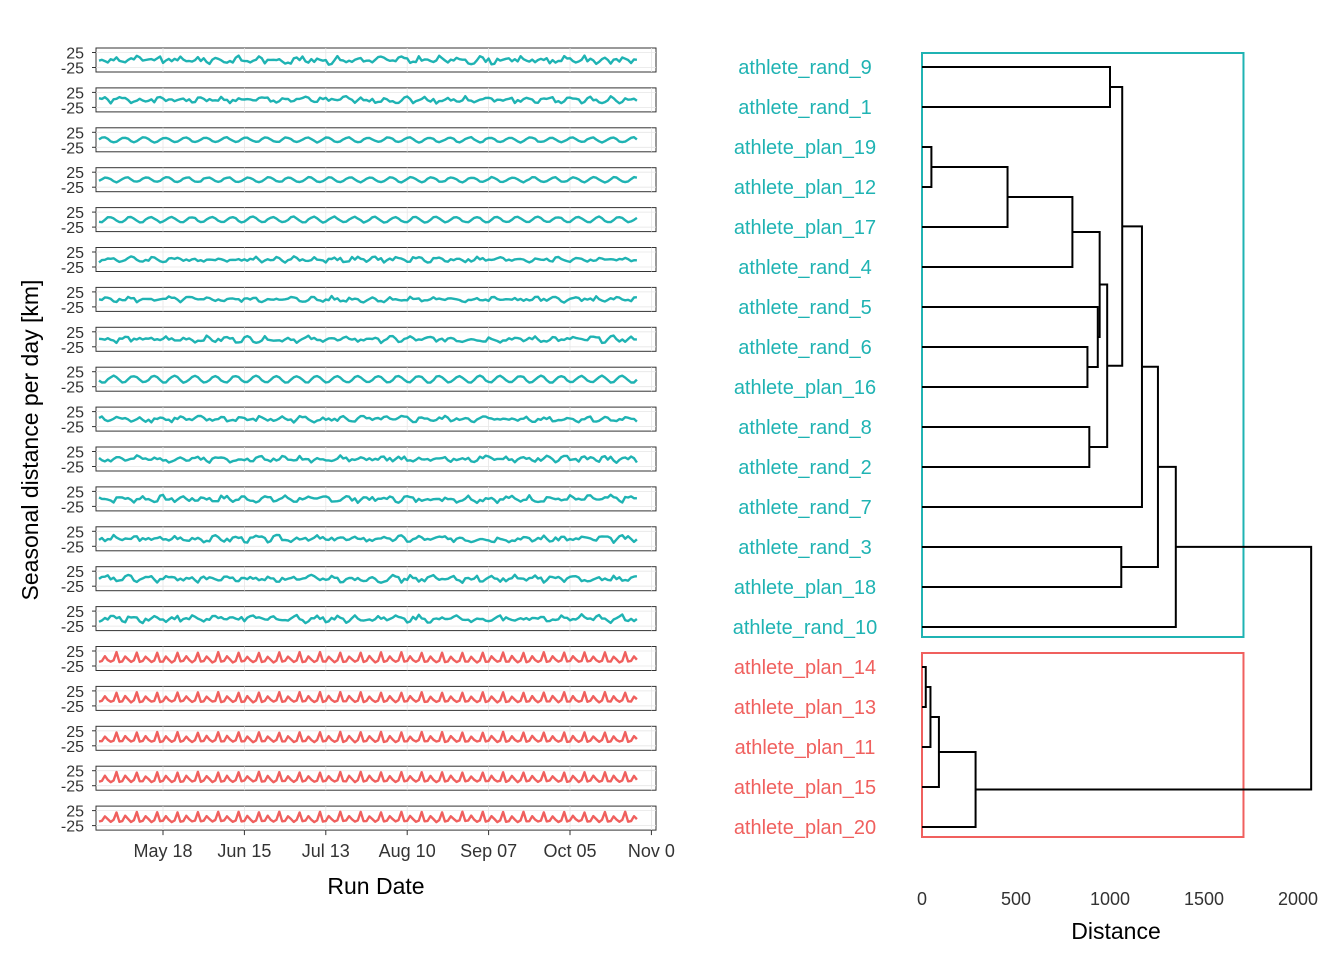 Image resolution: width=1344 pixels, height=960 pixels. Describe the element at coordinates (805, 148) in the screenshot. I see `leaf-label: athlete_plan_19` at that location.